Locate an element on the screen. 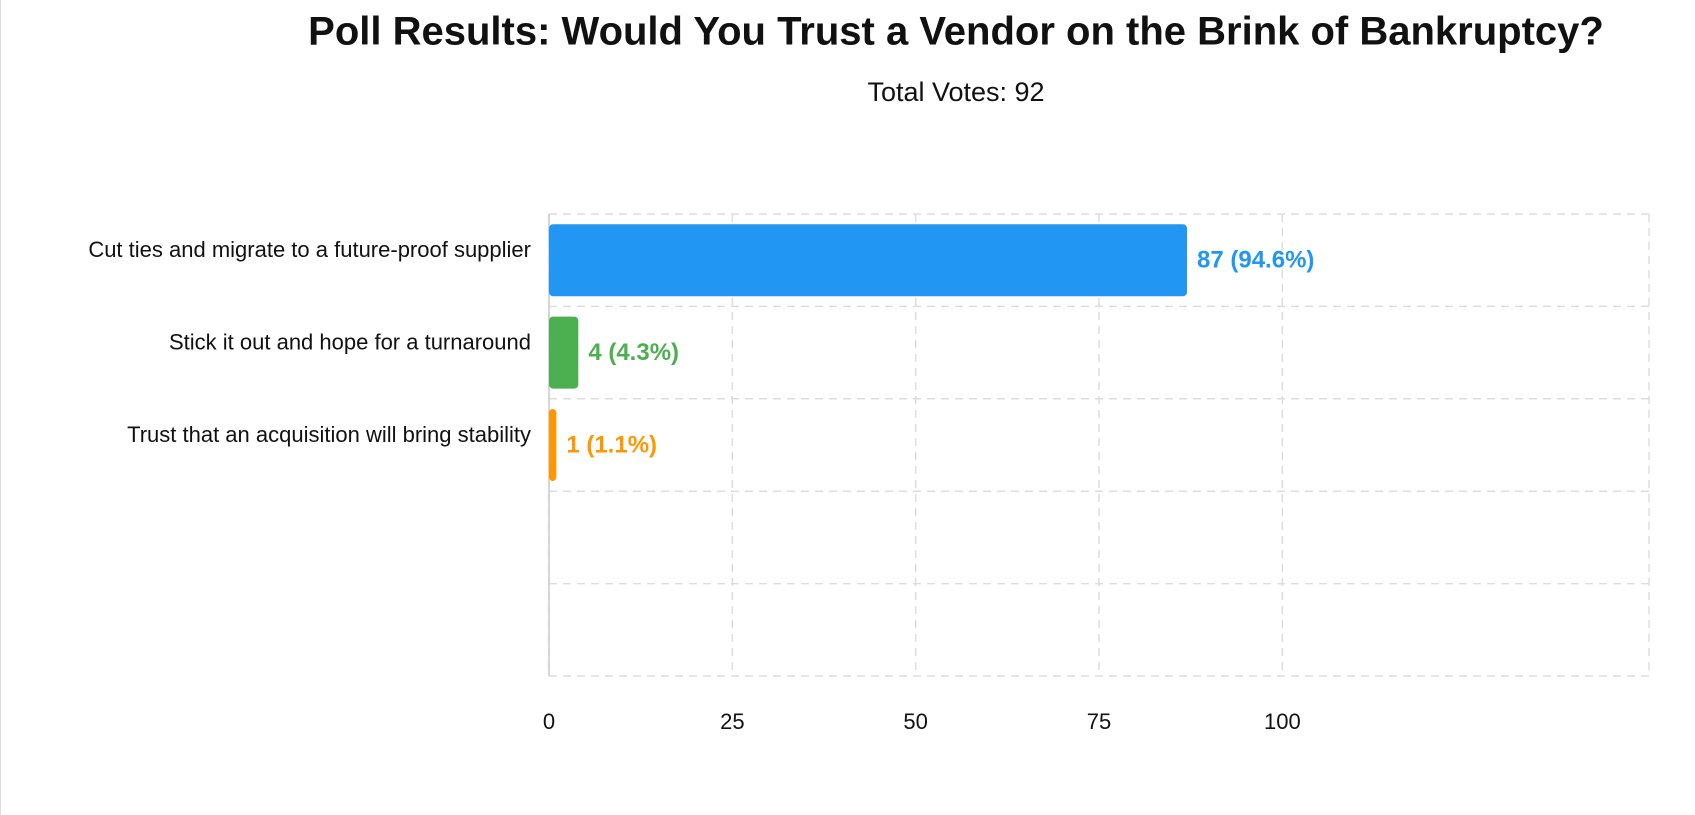 Image resolution: width=1695 pixels, height=815 pixels. value-label: 87 (94.6%) is located at coordinates (1255, 260).